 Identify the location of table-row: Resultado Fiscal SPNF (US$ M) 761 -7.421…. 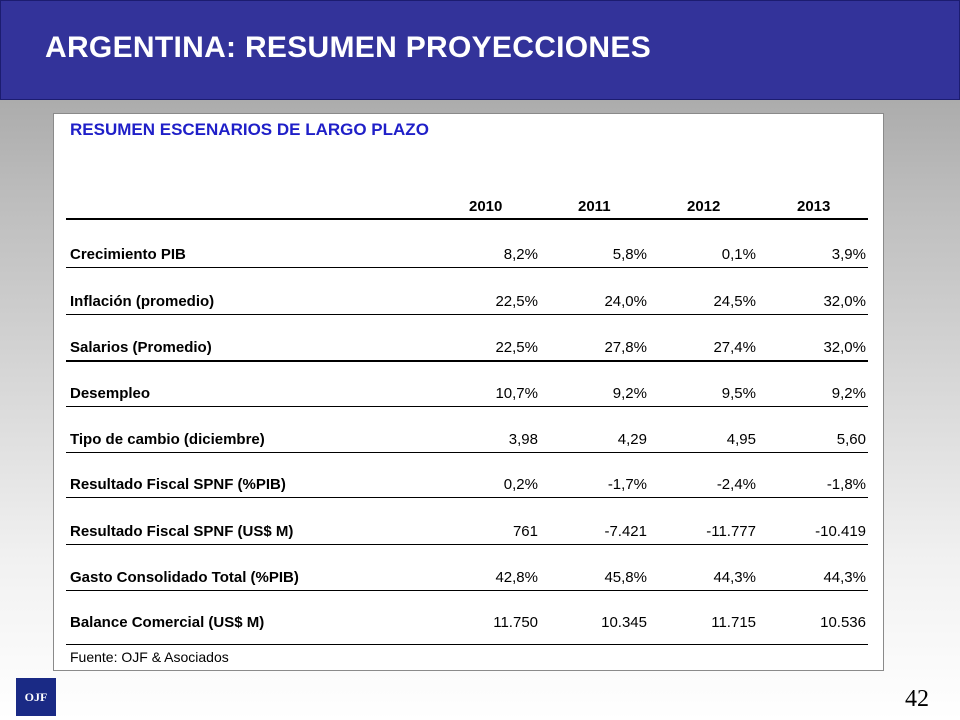
(467, 532).